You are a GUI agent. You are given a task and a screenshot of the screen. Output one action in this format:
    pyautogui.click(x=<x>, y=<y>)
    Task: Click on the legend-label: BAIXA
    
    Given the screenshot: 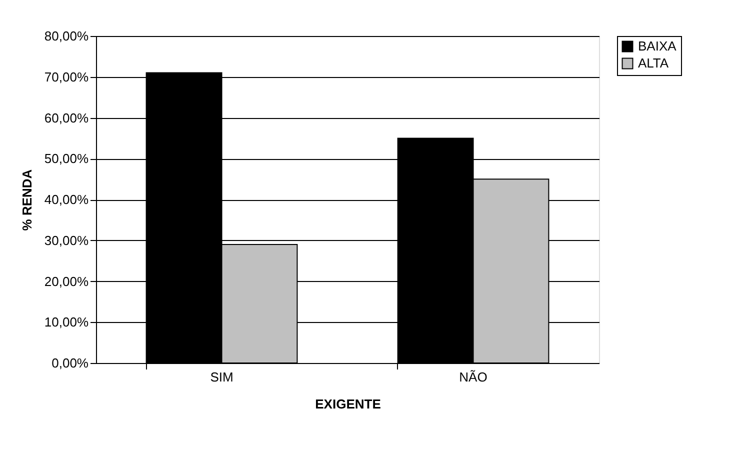 What is the action you would take?
    pyautogui.click(x=657, y=46)
    